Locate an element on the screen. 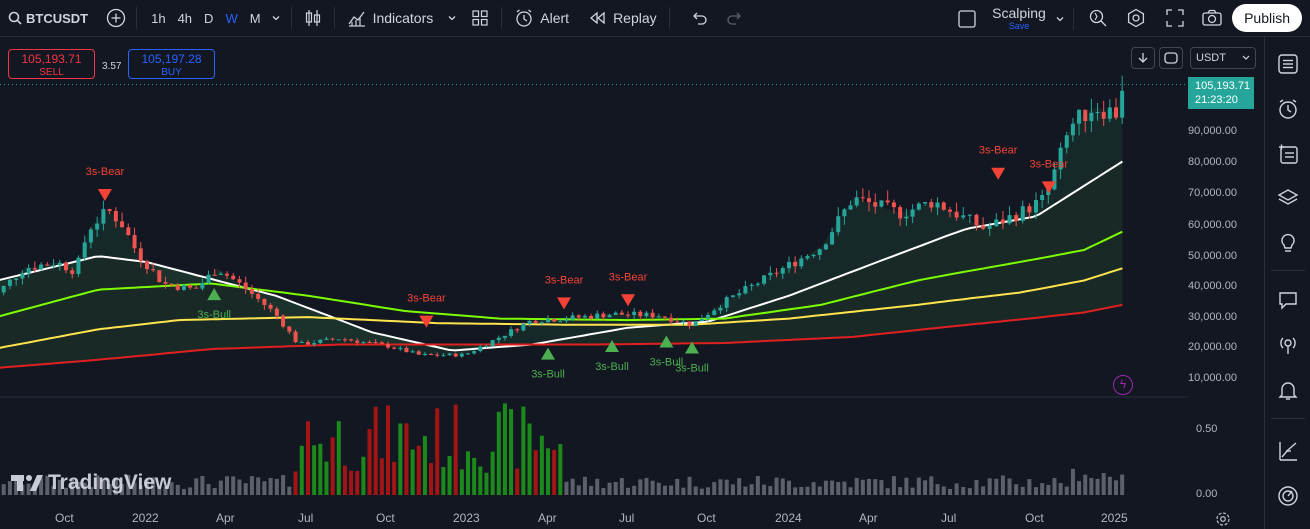  lightning-event-icon: ϟ is located at coordinates (1123, 385).